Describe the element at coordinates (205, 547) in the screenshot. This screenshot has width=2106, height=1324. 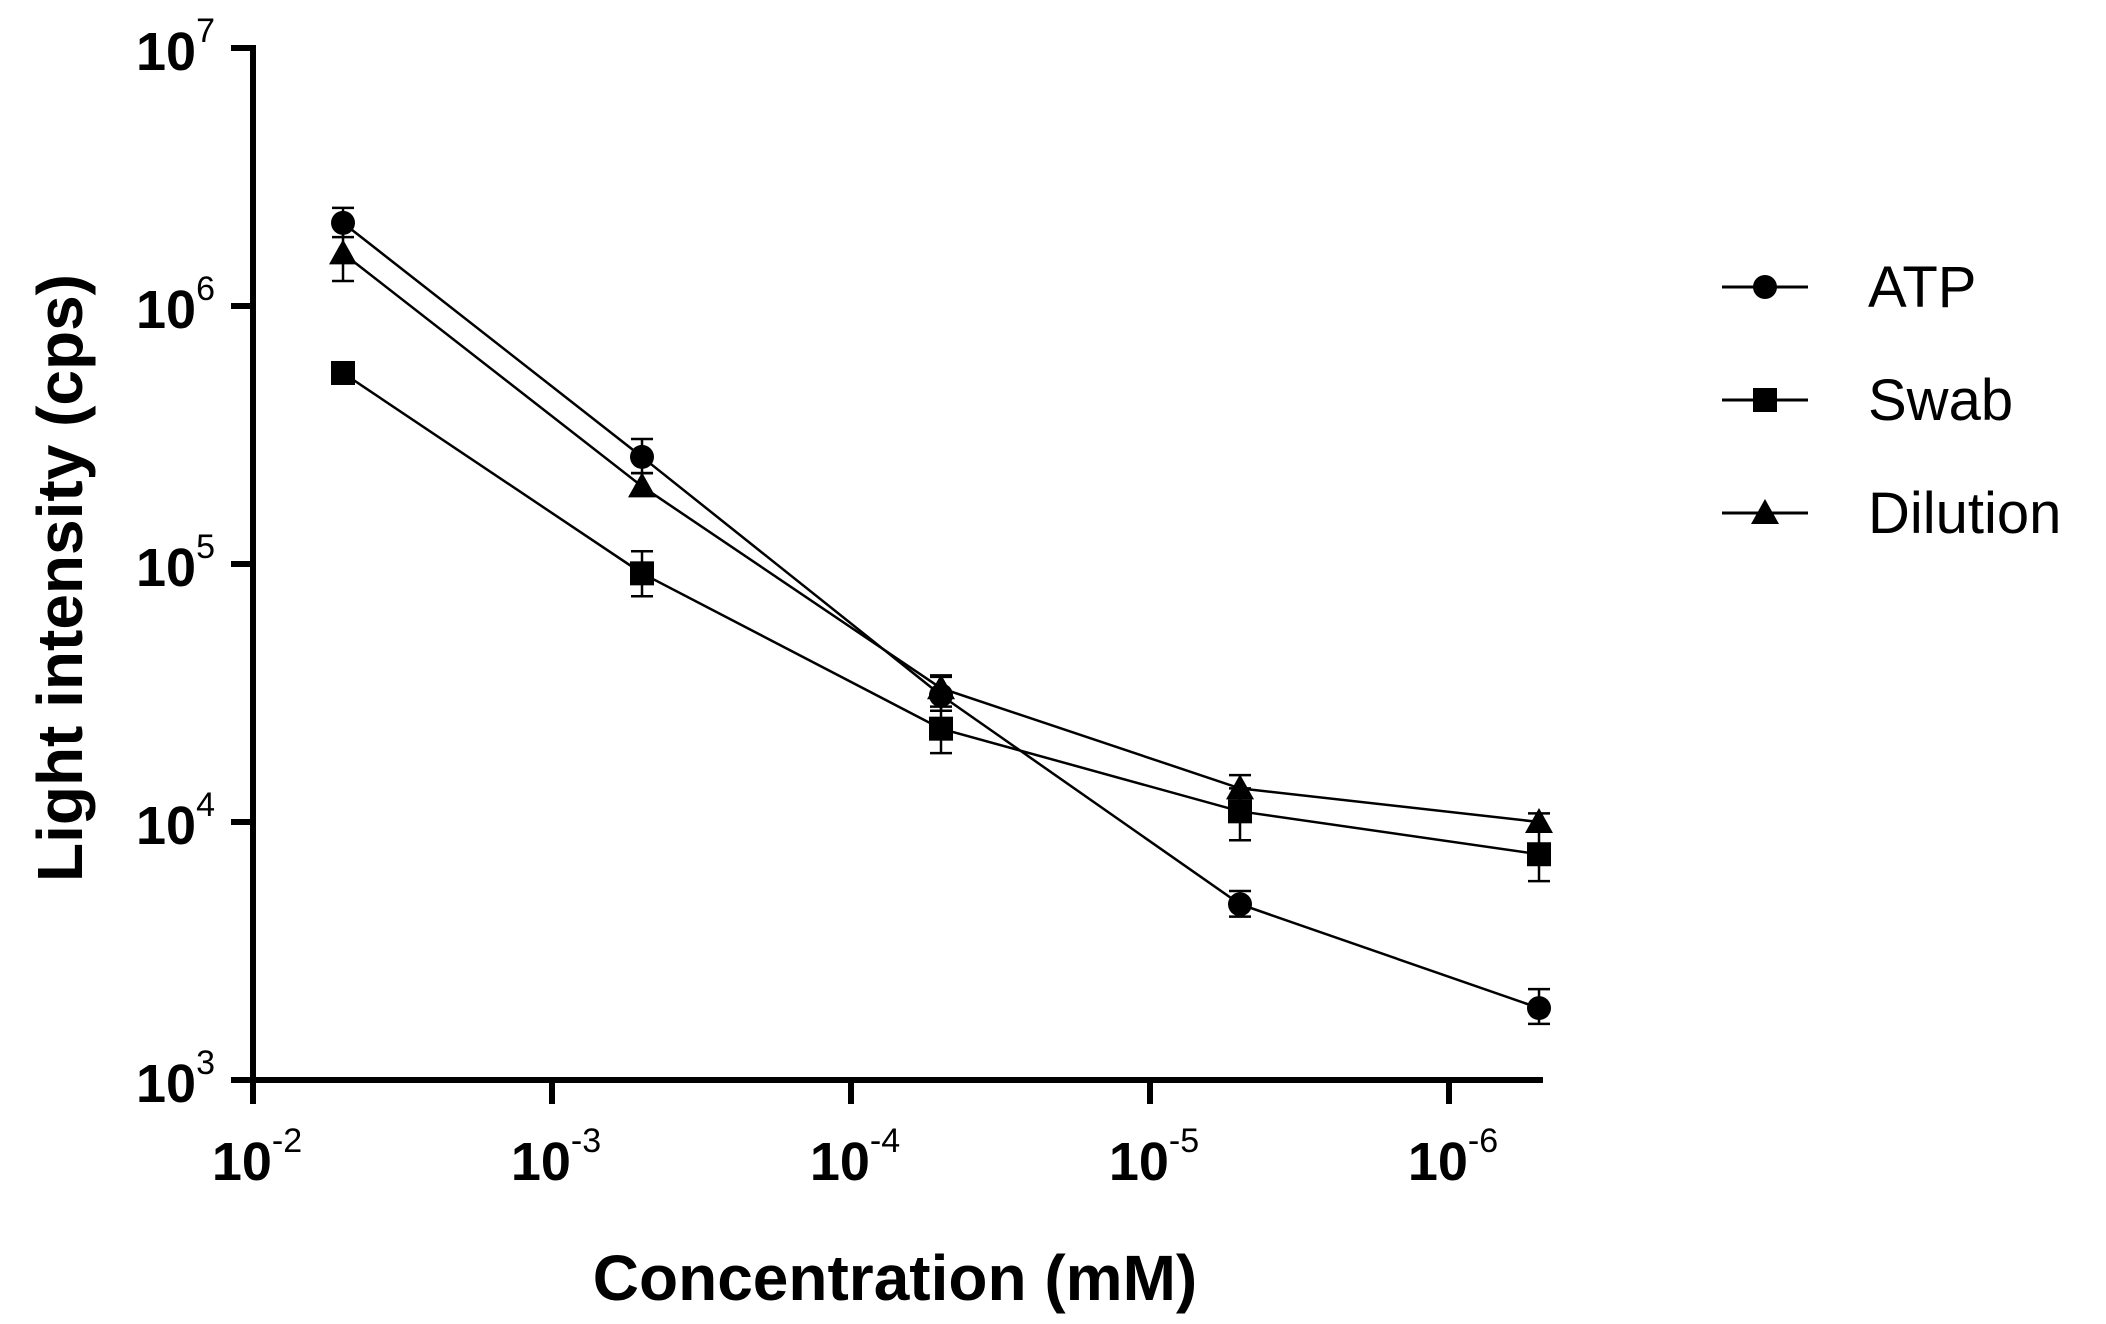
I see `y-tick-exponent: 5` at that location.